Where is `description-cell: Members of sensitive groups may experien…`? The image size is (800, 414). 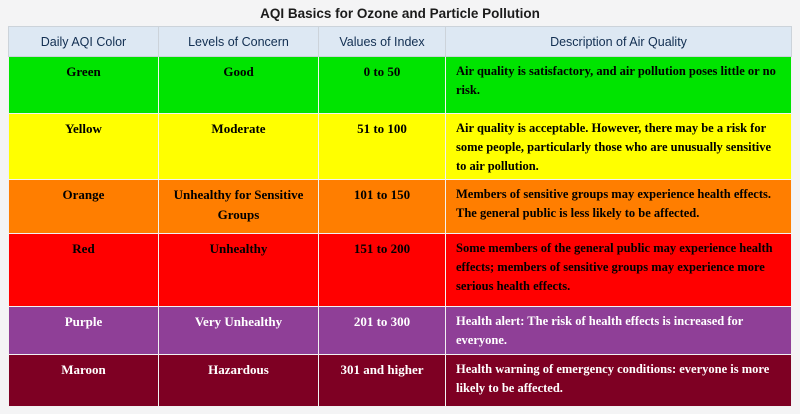
description-cell: Members of sensitive groups may experien… is located at coordinates (618, 207).